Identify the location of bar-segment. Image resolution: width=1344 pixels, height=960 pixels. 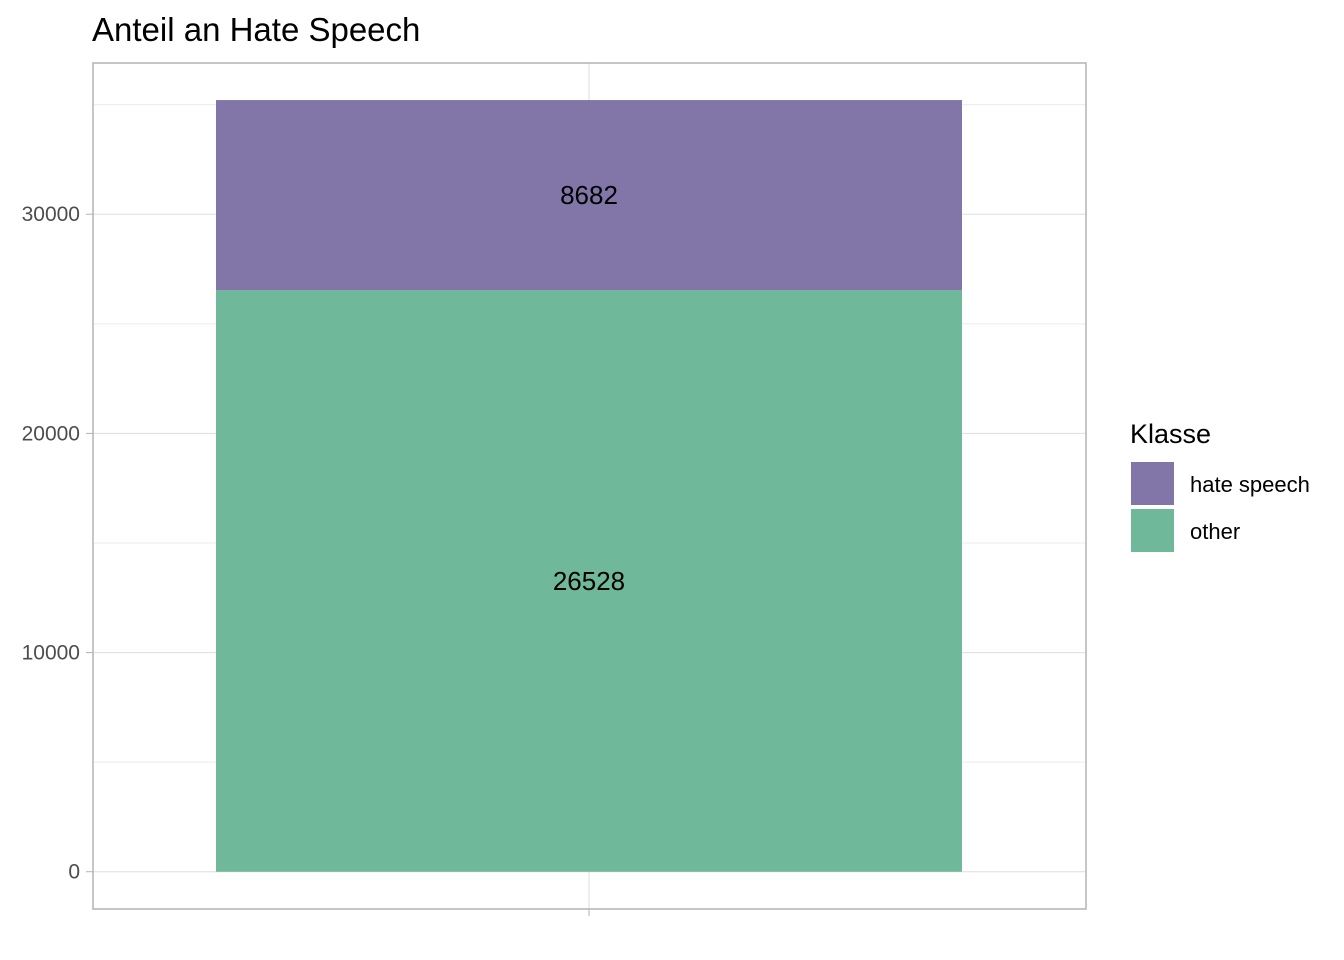
(589, 195).